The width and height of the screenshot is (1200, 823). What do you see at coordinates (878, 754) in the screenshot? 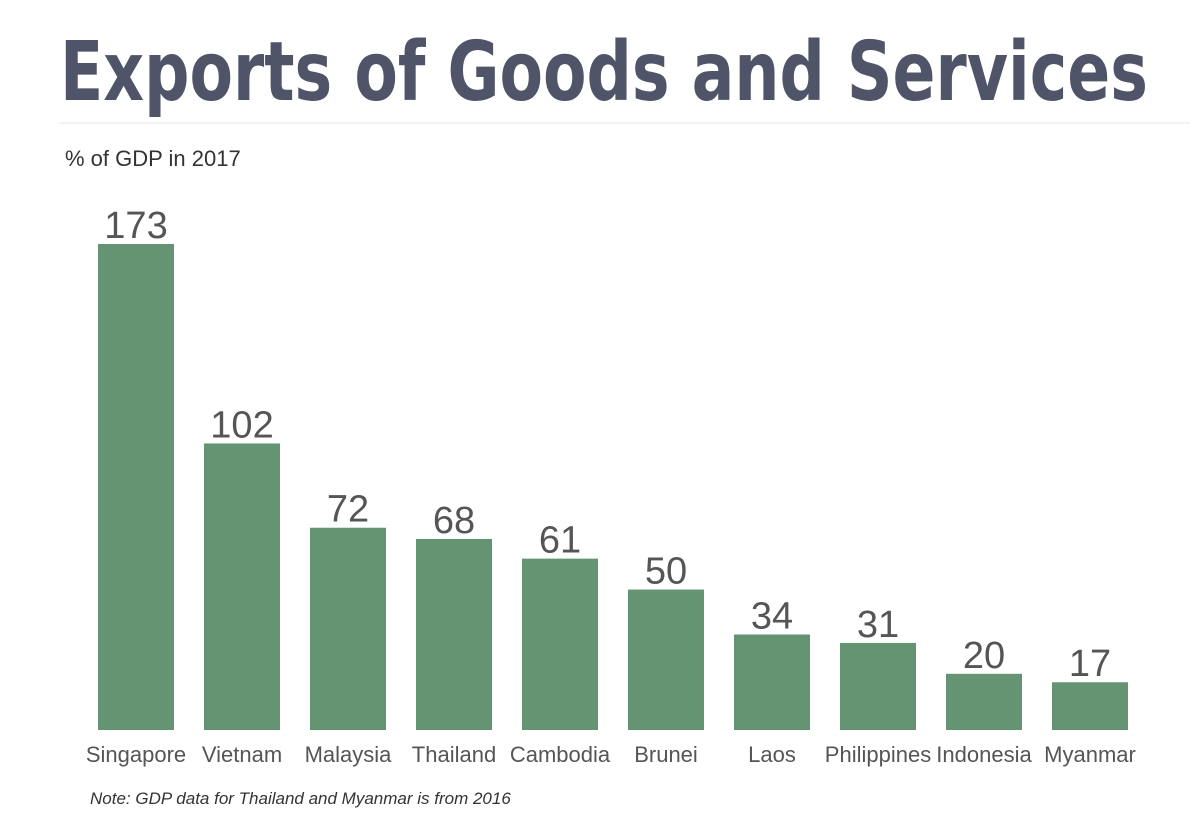
I see `x-tick-label: Philippines` at bounding box center [878, 754].